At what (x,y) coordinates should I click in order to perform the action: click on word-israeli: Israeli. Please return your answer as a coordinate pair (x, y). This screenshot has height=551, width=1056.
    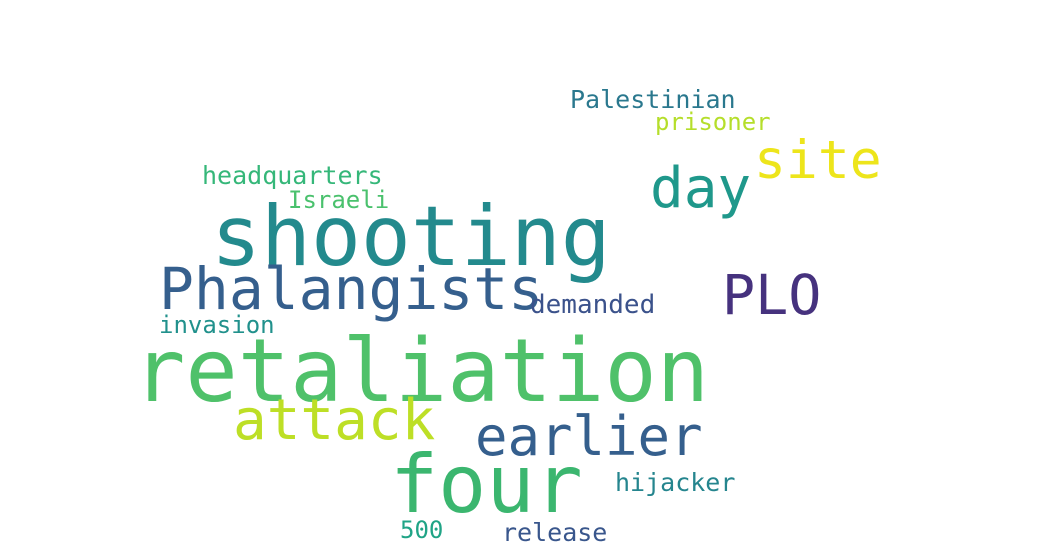
    Looking at the image, I should click on (339, 200).